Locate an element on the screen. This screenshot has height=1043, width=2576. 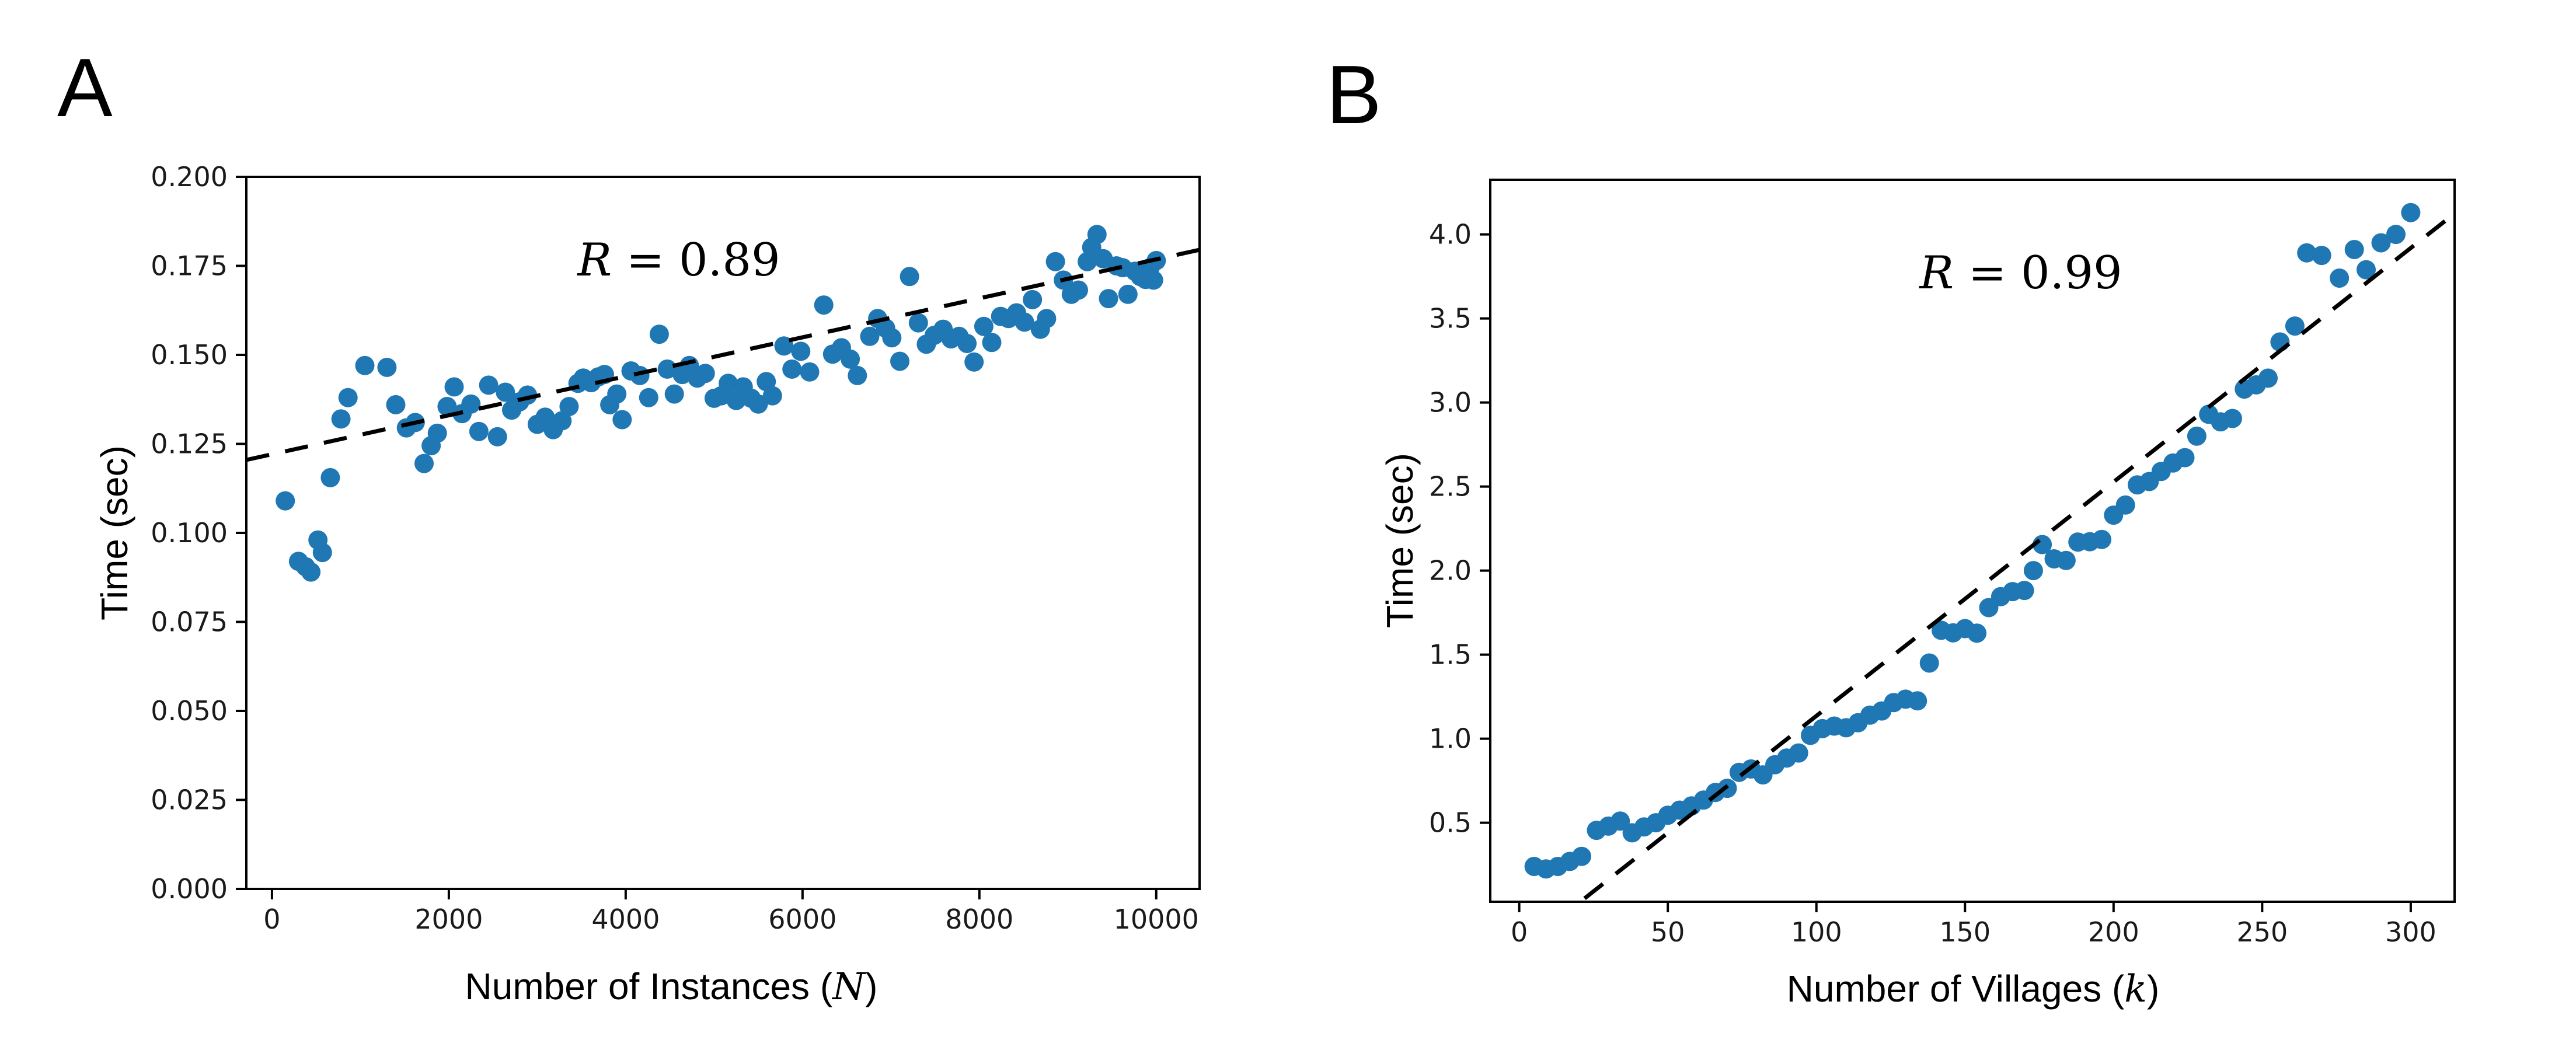
x-tick-label: 10000 is located at coordinates (1156, 919).